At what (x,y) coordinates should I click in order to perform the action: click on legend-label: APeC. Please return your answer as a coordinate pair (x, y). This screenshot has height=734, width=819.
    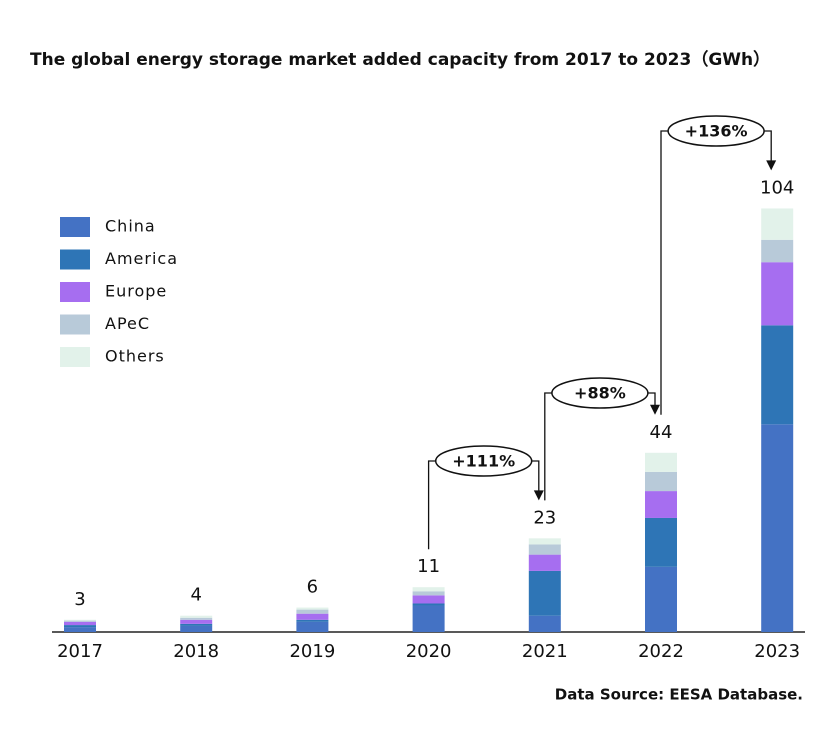
    Looking at the image, I should click on (127, 323).